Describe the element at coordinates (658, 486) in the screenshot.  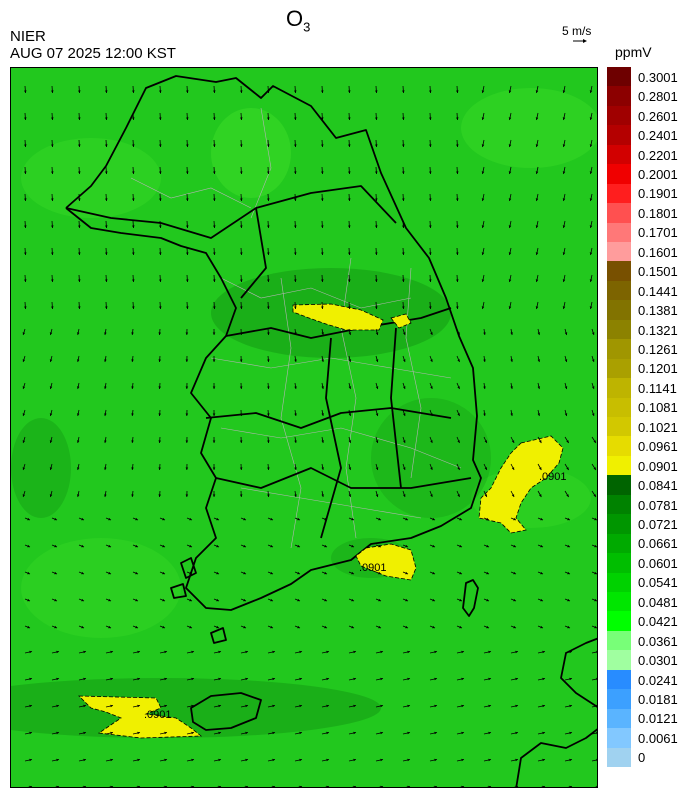
I see `colorbar-tick-label: 0.0841` at that location.